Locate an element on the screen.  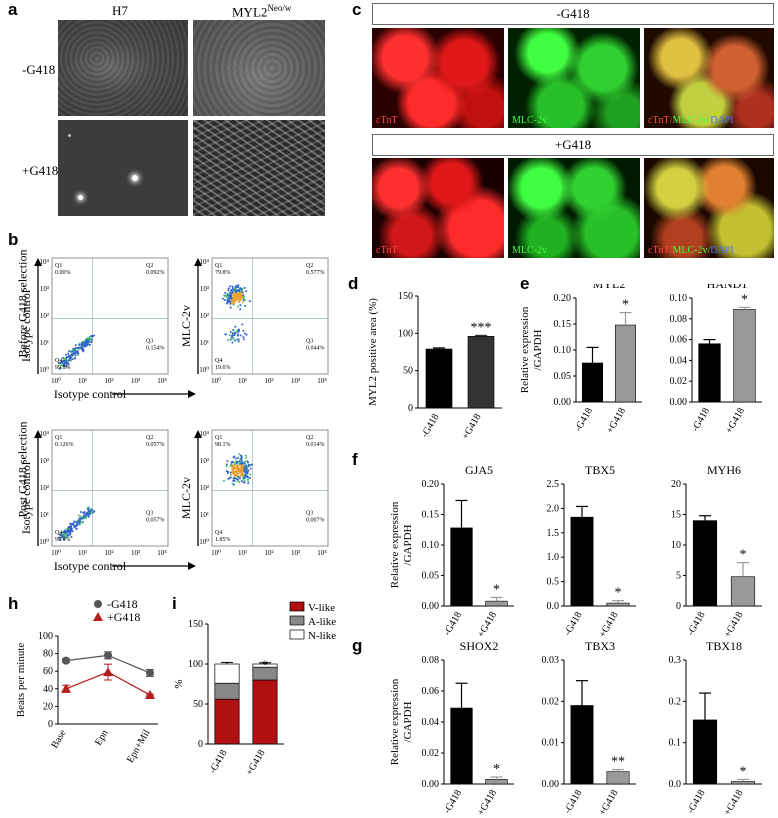
quadrant-value: 99.8% is located at coordinates (63, 540).